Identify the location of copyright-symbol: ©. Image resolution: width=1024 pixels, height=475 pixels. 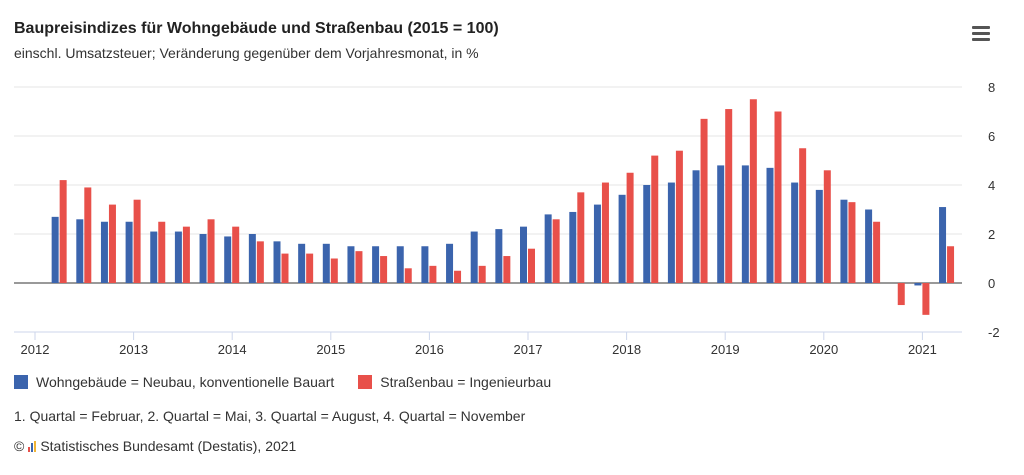
(19, 446).